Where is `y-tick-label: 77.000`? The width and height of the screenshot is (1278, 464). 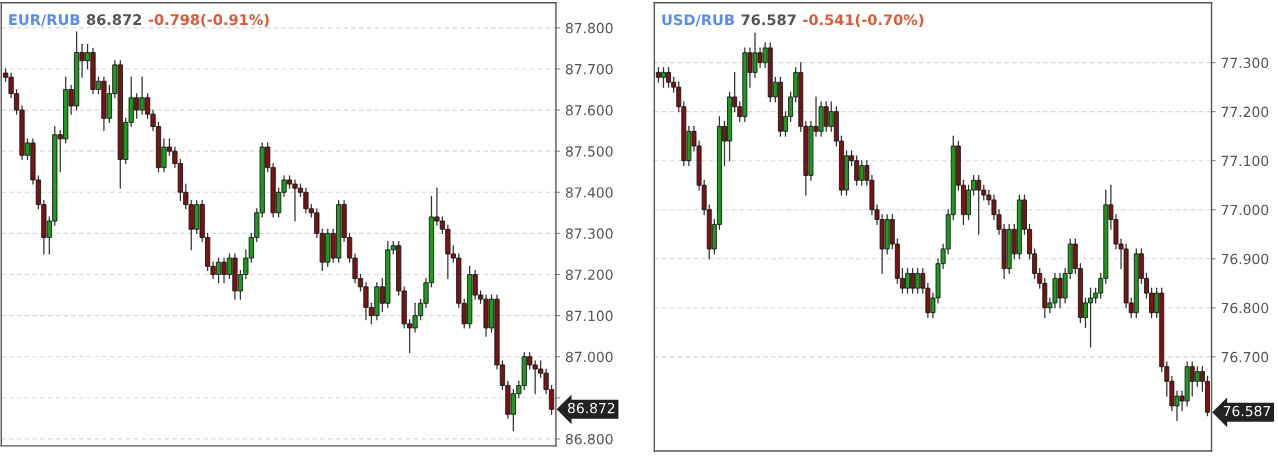
y-tick-label: 77.000 is located at coordinates (1245, 210).